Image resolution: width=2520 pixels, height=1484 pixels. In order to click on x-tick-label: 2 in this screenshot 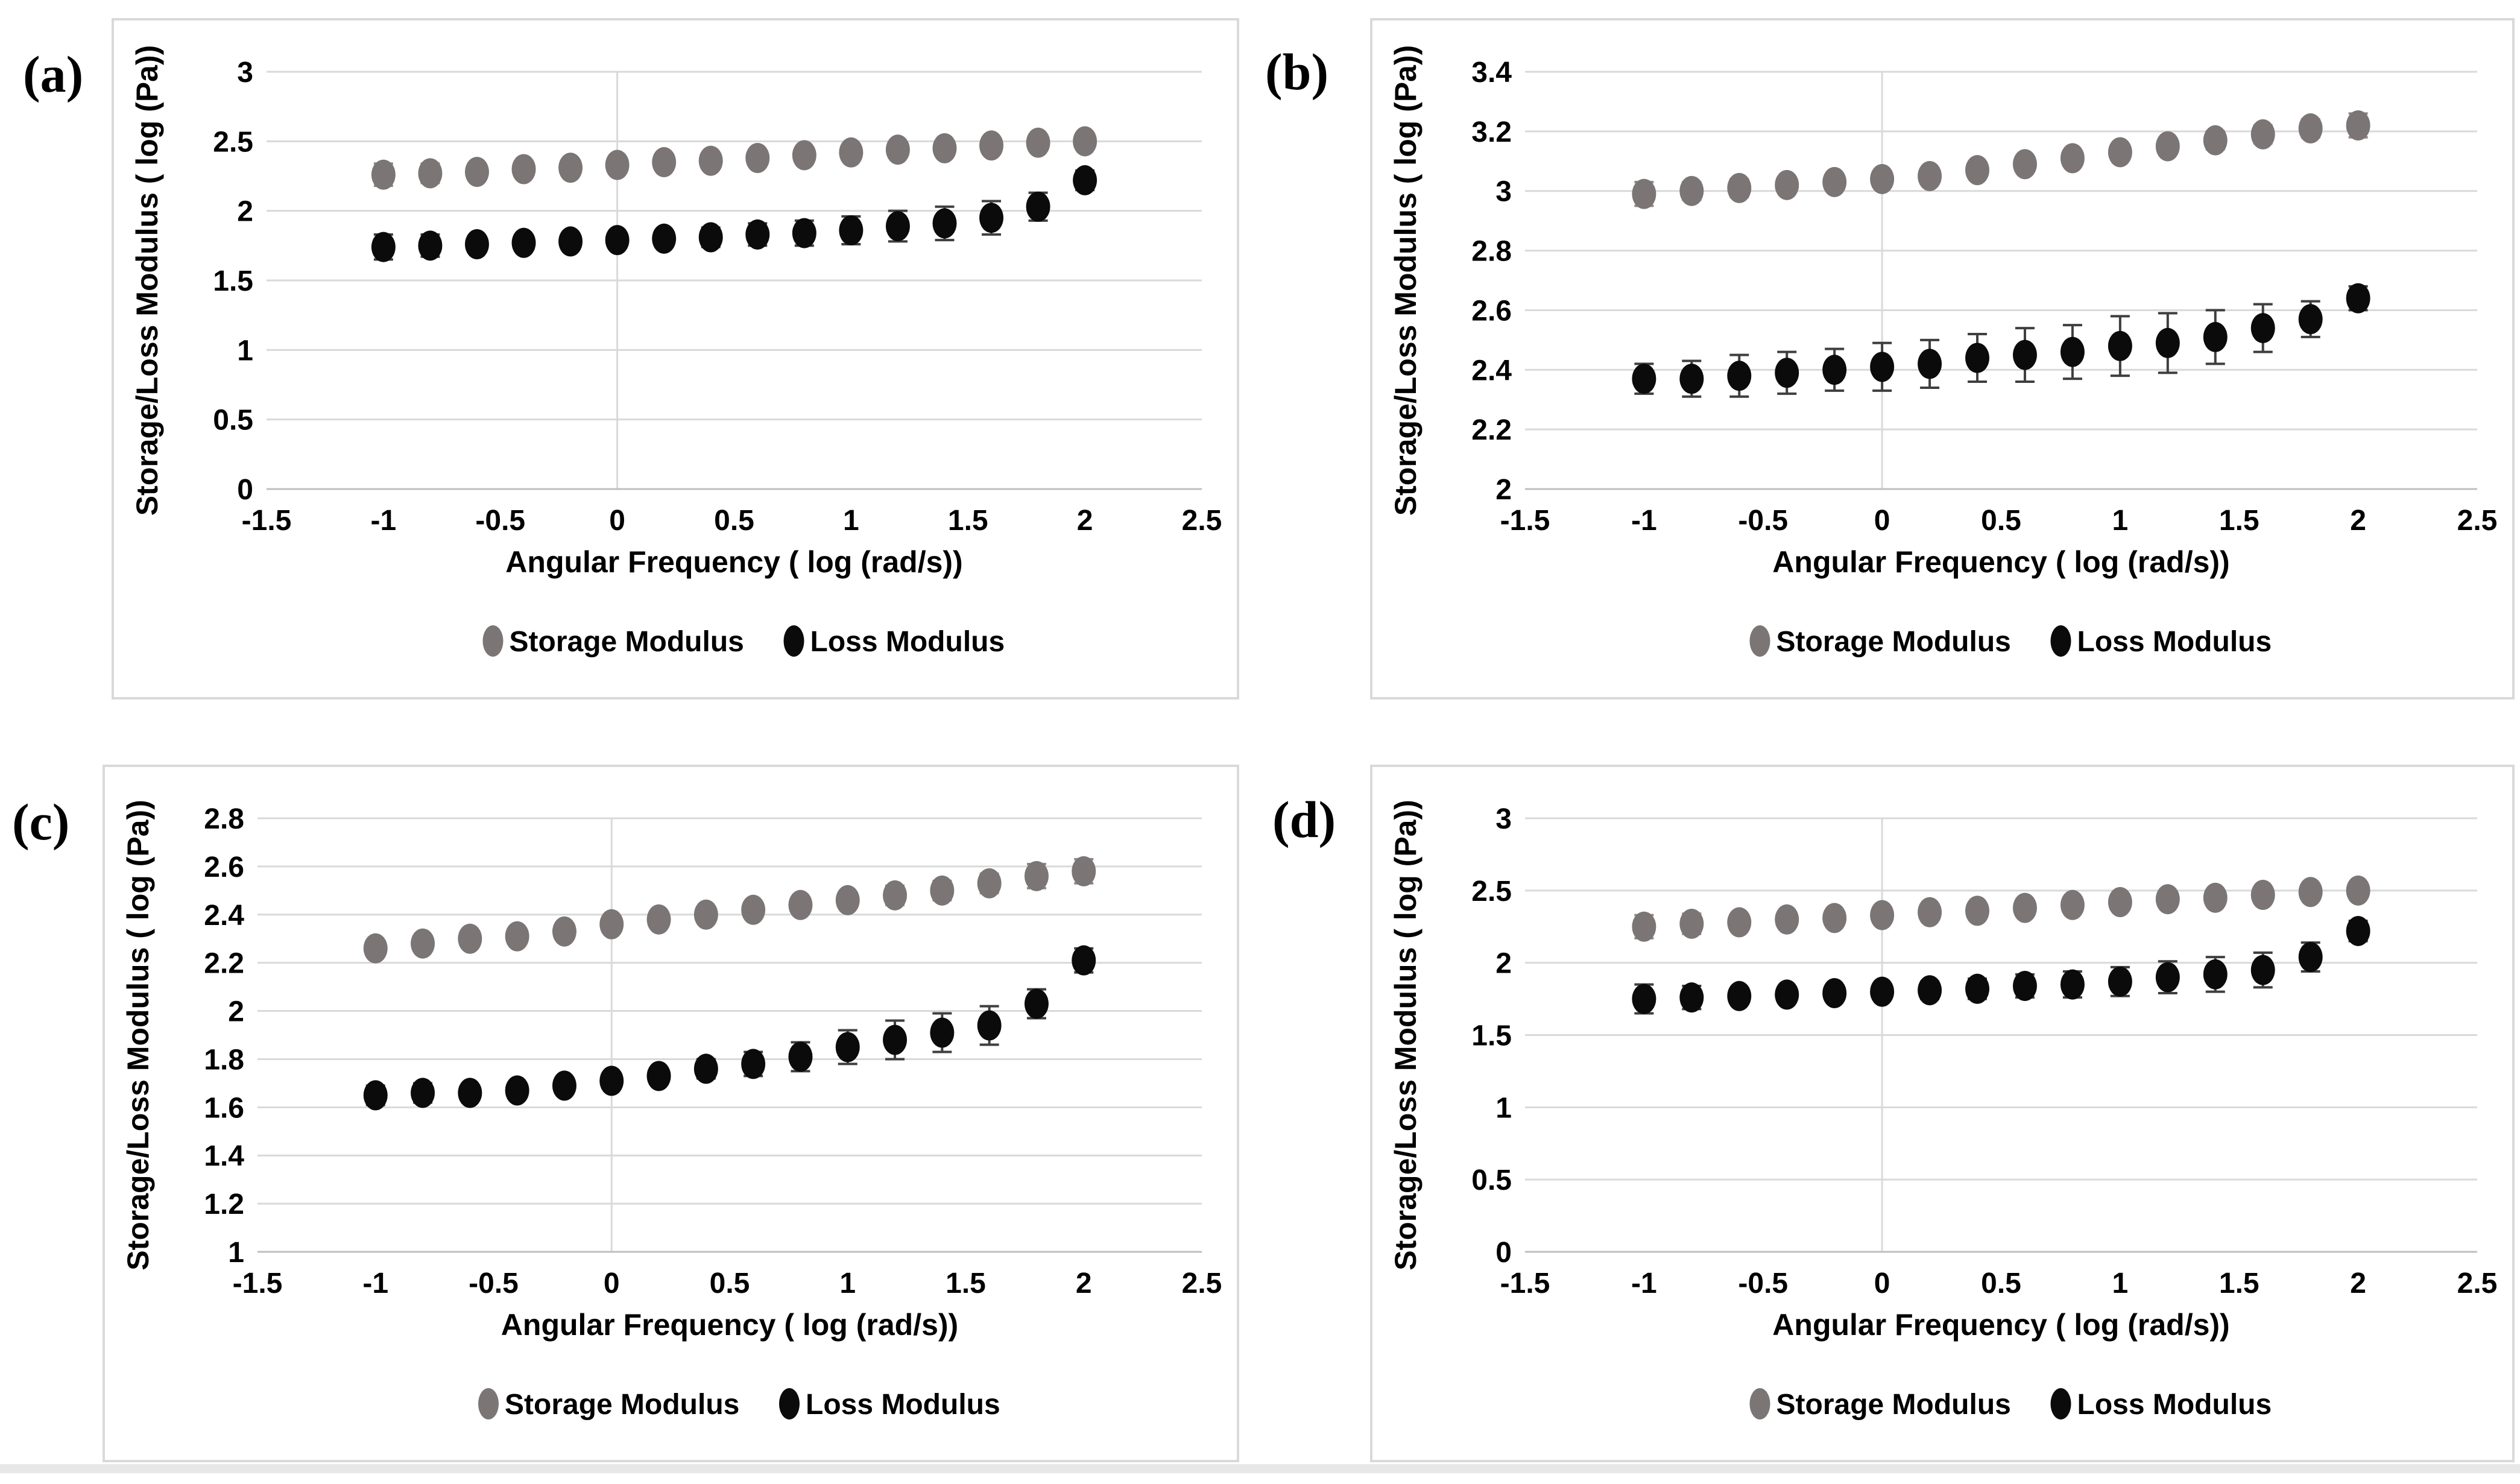, I will do `click(1084, 1283)`.